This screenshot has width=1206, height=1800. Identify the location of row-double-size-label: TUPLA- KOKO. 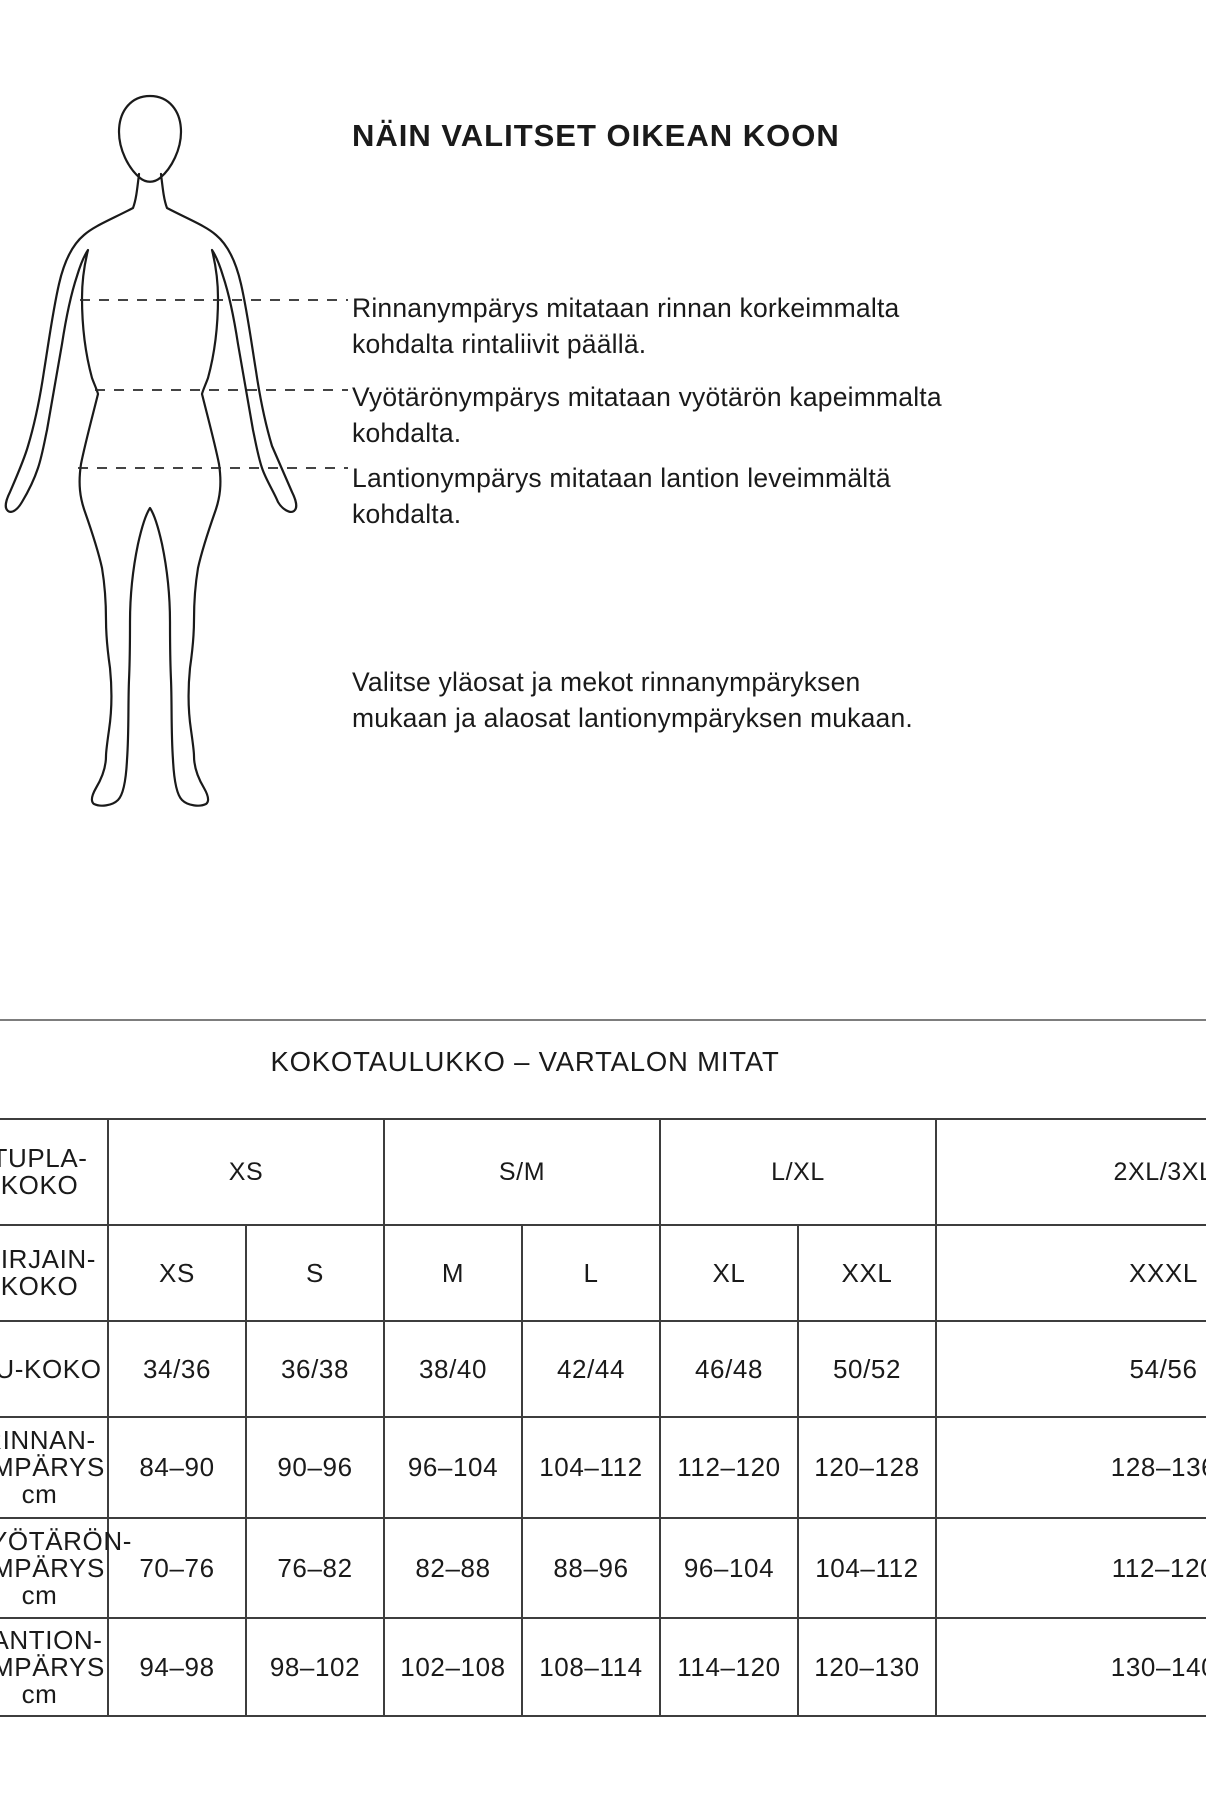
(54, 1172).